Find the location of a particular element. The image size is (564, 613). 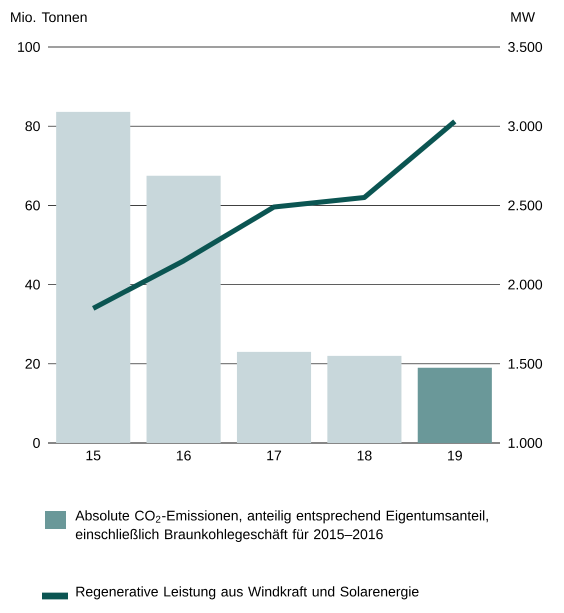

x-tick-label: 15 is located at coordinates (93, 455).